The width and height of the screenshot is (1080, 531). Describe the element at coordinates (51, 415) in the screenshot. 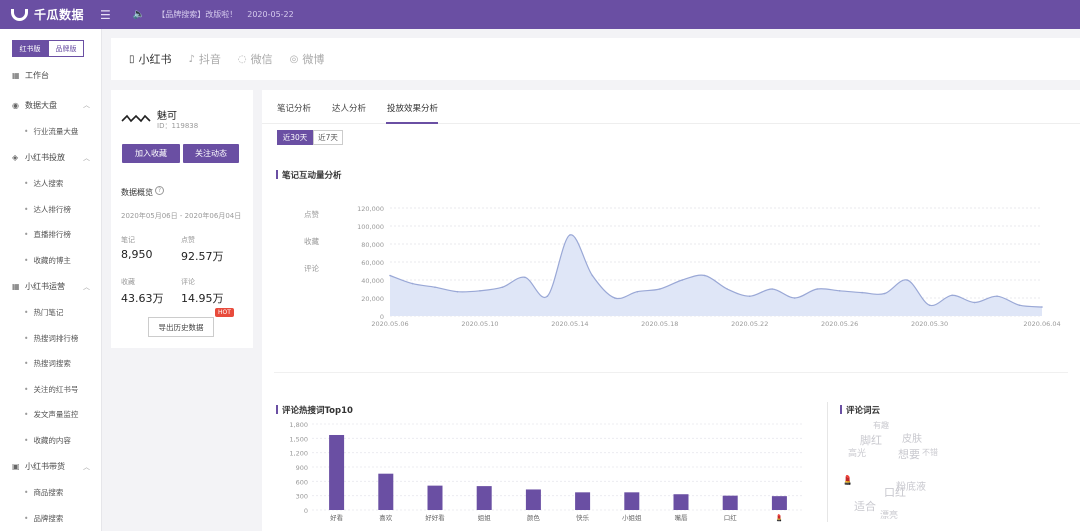

I see `sidebar-item: 发文声量监控` at that location.